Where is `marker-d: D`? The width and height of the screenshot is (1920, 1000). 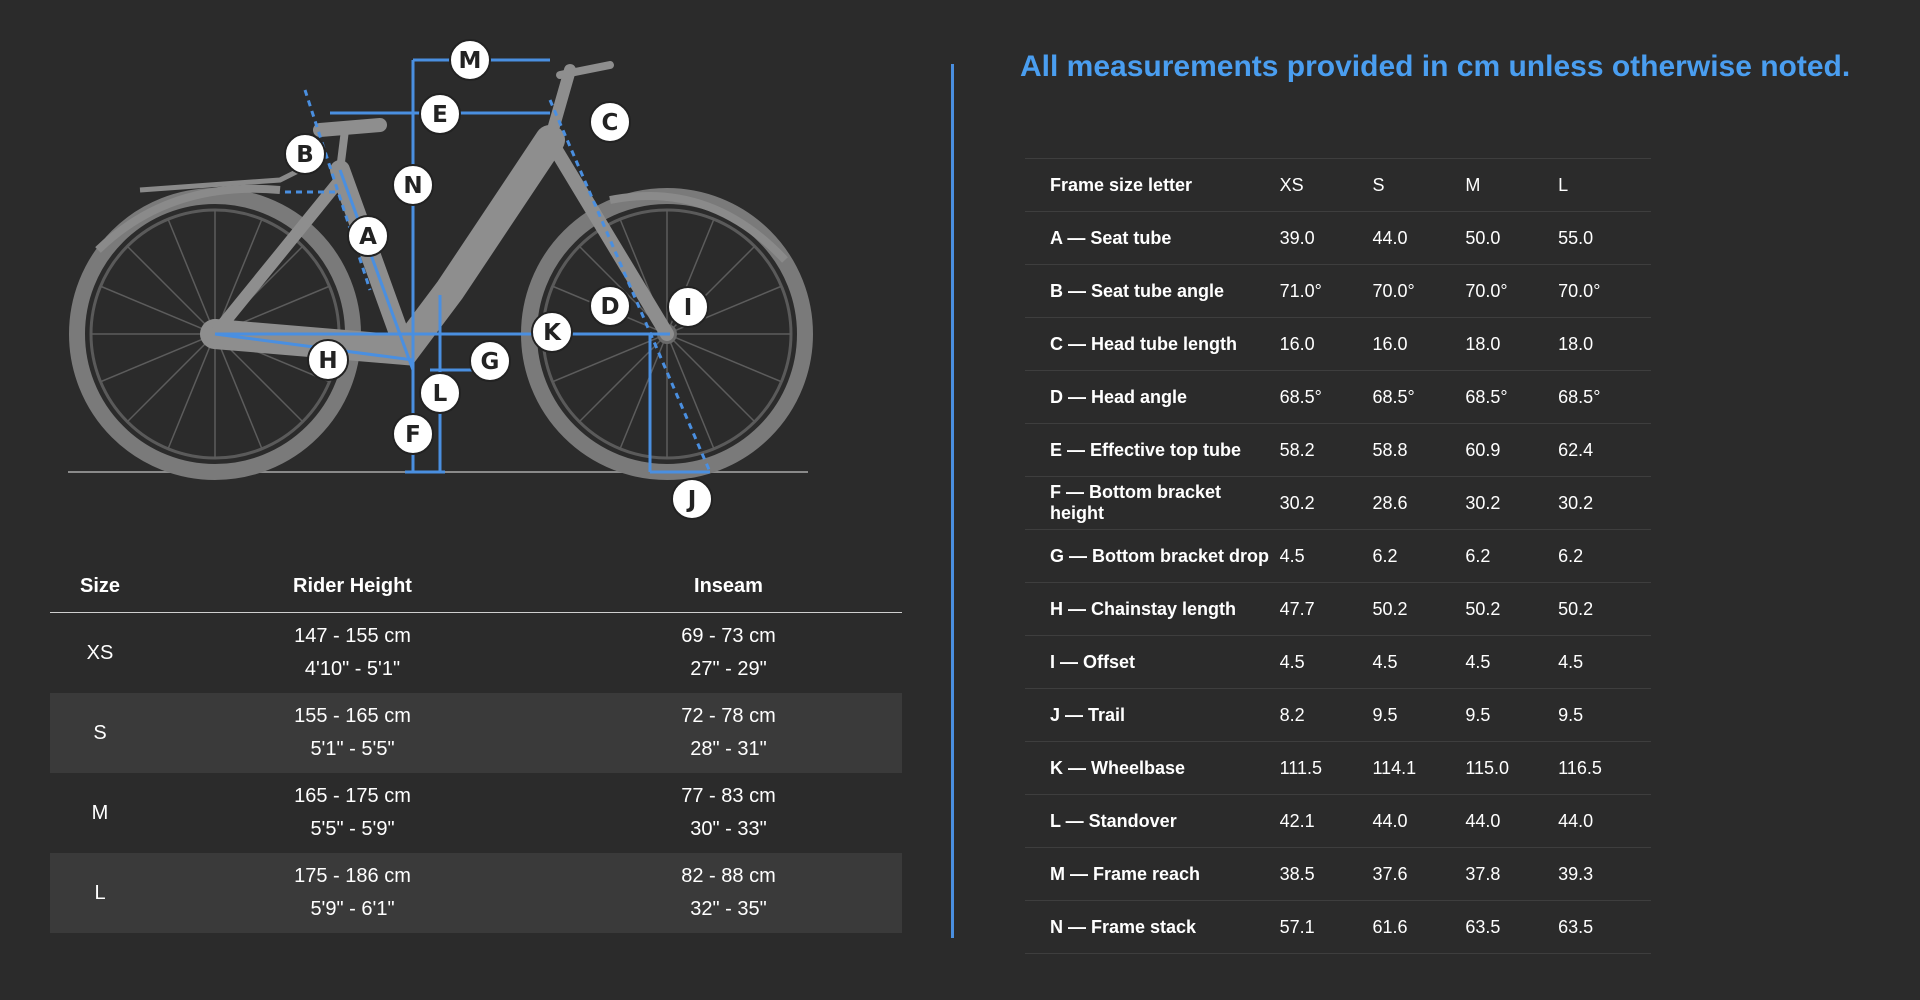 marker-d: D is located at coordinates (610, 306).